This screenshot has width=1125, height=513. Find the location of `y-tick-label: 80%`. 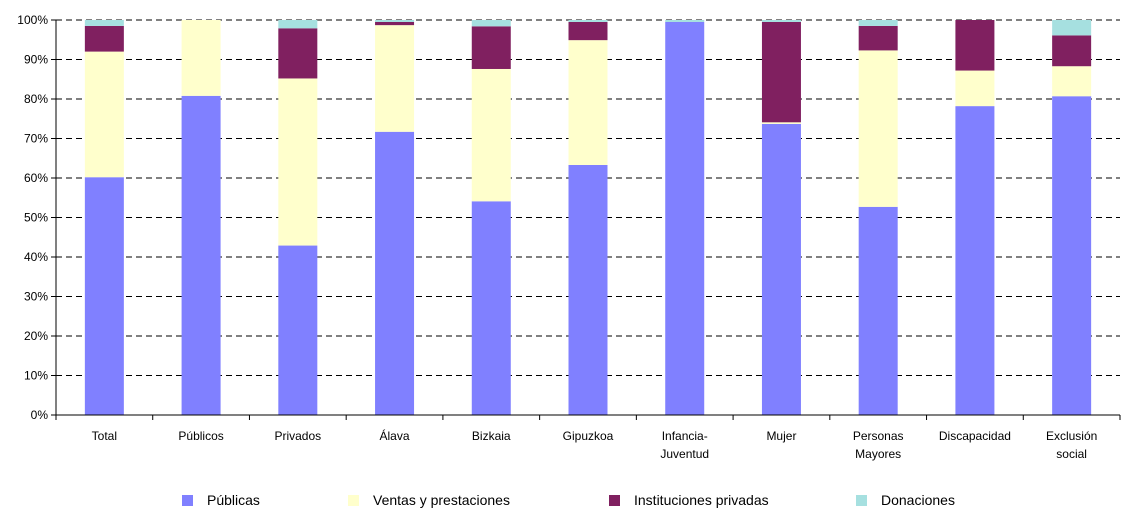

y-tick-label: 80% is located at coordinates (36, 99).